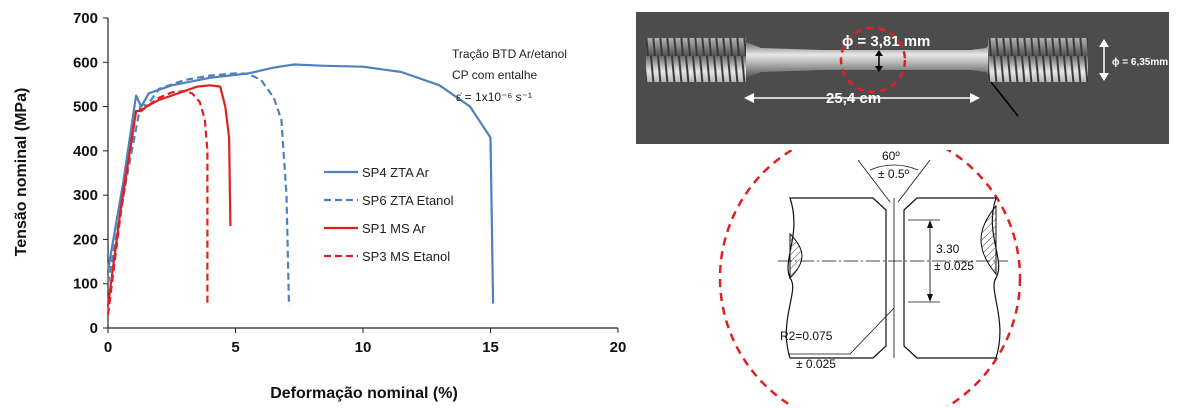 This screenshot has height=408, width=1177. What do you see at coordinates (853, 98) in the screenshot?
I see `length-label: 25,4 cm` at bounding box center [853, 98].